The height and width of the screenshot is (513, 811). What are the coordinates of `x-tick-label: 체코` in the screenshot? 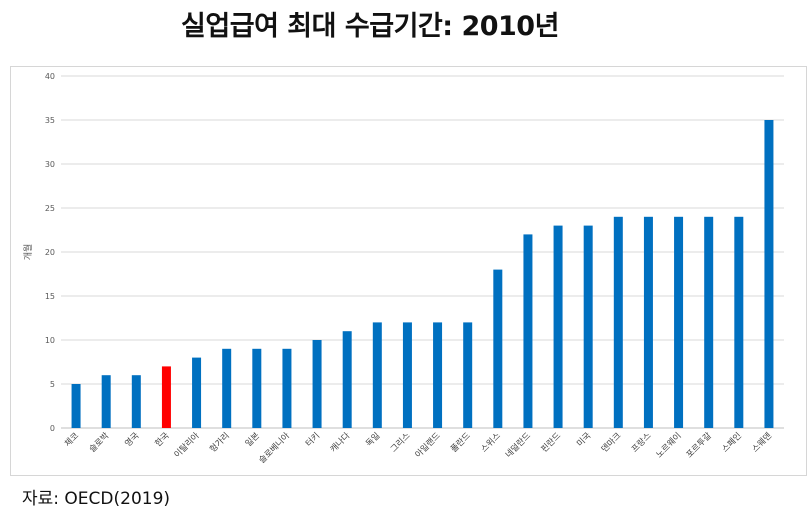 It's located at (71, 439).